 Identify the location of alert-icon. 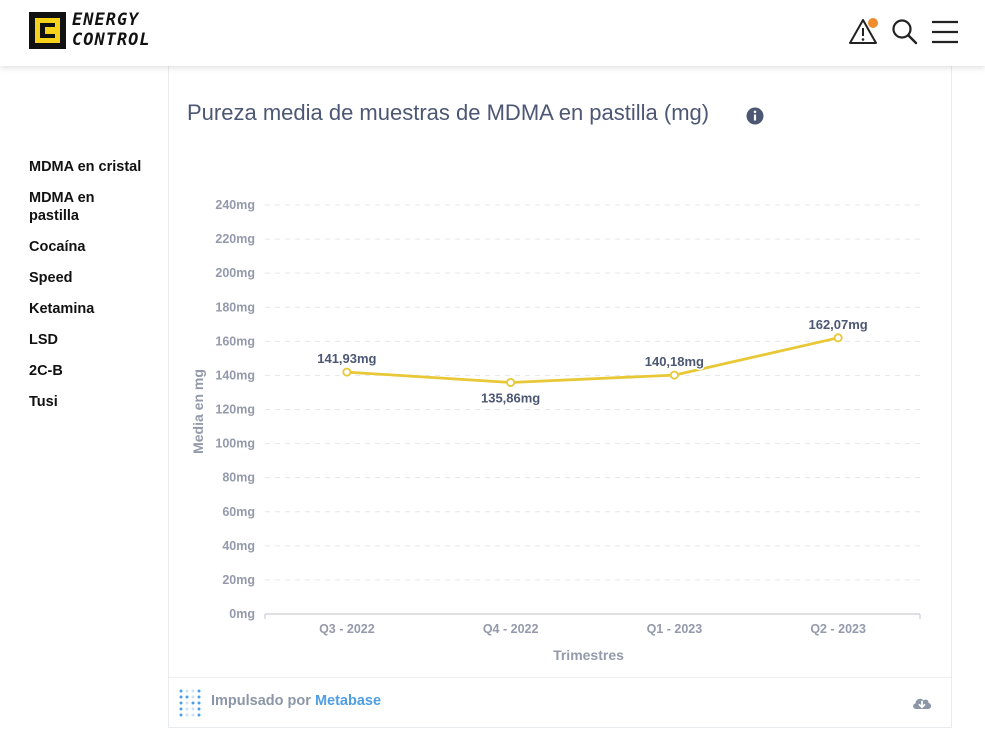
(863, 32).